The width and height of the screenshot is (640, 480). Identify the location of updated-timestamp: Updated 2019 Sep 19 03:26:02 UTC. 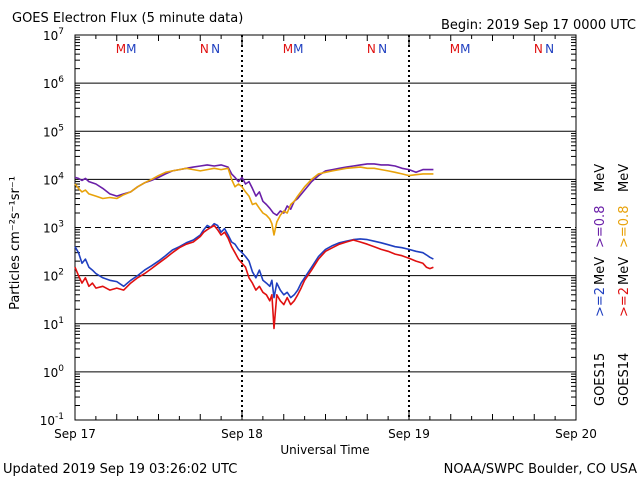
(120, 469).